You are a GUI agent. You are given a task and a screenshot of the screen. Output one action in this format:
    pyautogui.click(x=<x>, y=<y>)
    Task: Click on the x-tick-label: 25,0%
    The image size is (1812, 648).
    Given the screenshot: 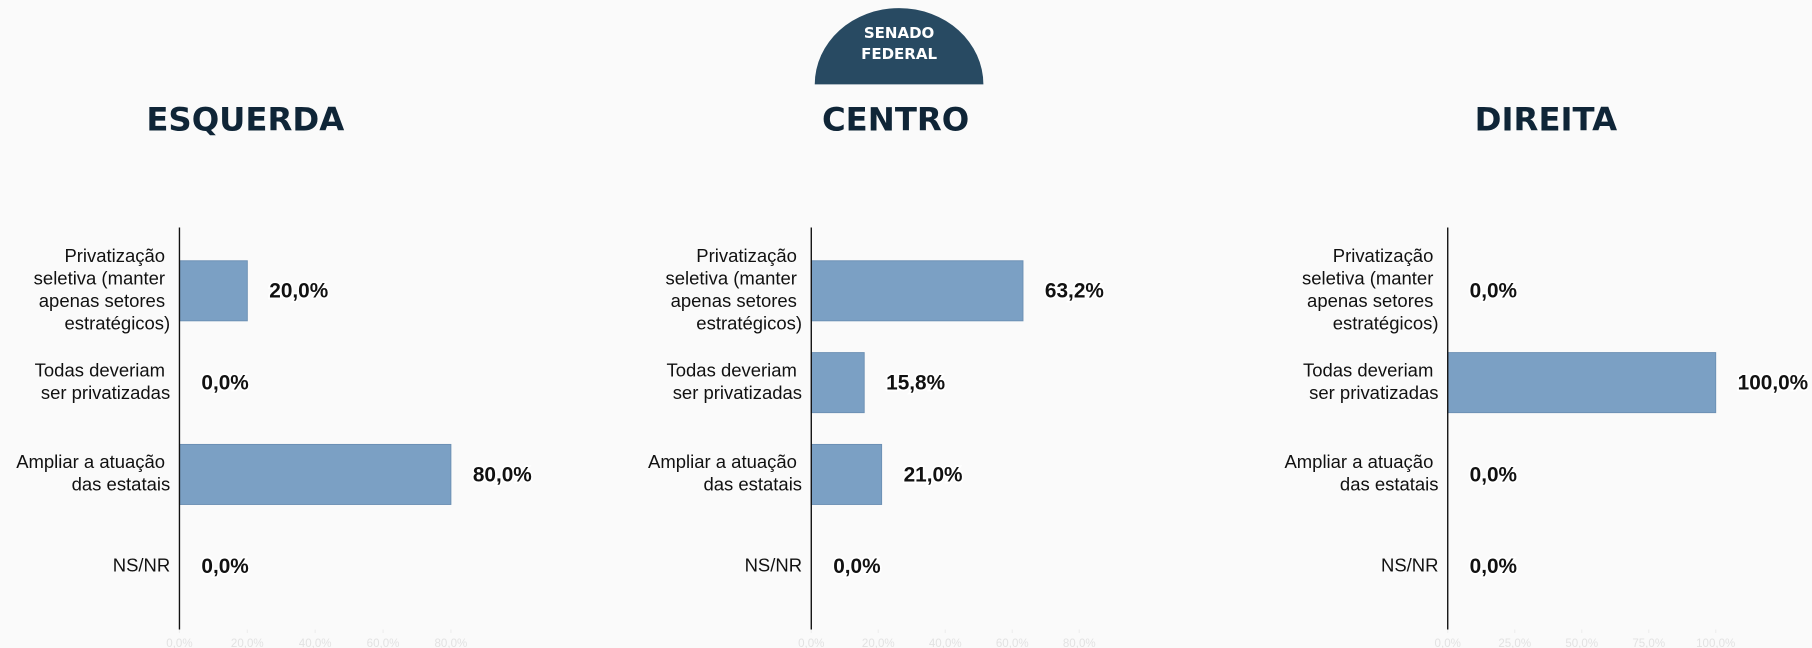 What is the action you would take?
    pyautogui.click(x=1514, y=643)
    